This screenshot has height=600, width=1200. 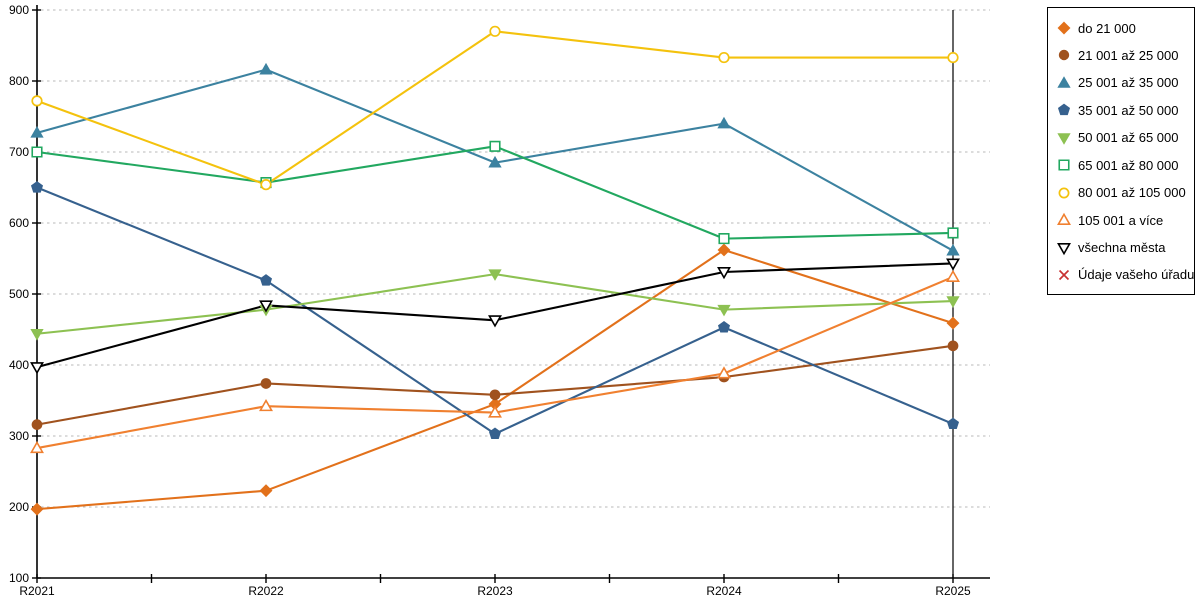 What do you see at coordinates (266, 591) in the screenshot?
I see `x-axis-tick-label: R2022` at bounding box center [266, 591].